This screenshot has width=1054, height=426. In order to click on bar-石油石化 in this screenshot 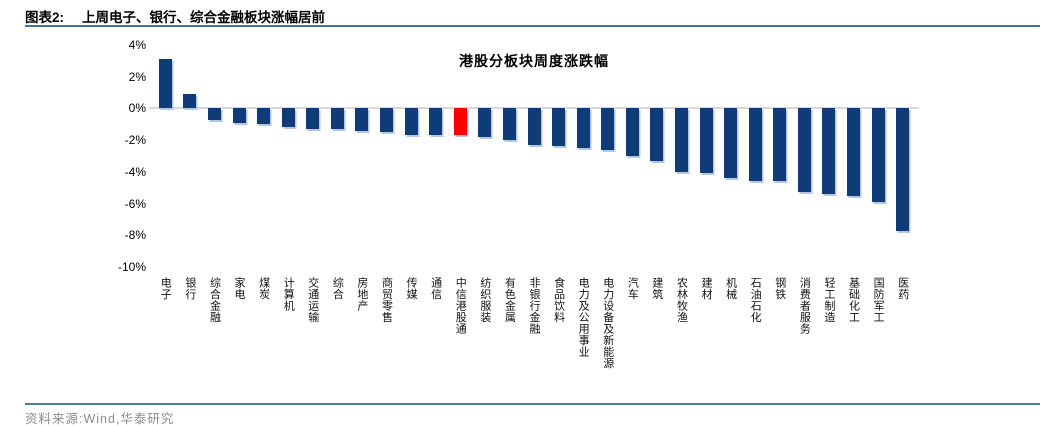, I will do `click(755, 145)`.